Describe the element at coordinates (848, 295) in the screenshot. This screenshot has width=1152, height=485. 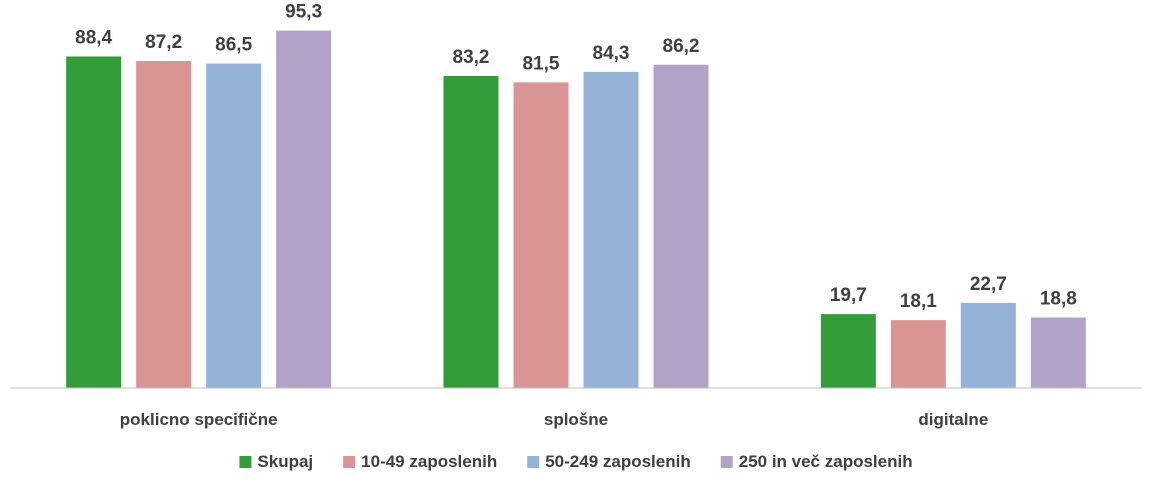
I see `data-label-digitalne-skupaj: 19,7` at that location.